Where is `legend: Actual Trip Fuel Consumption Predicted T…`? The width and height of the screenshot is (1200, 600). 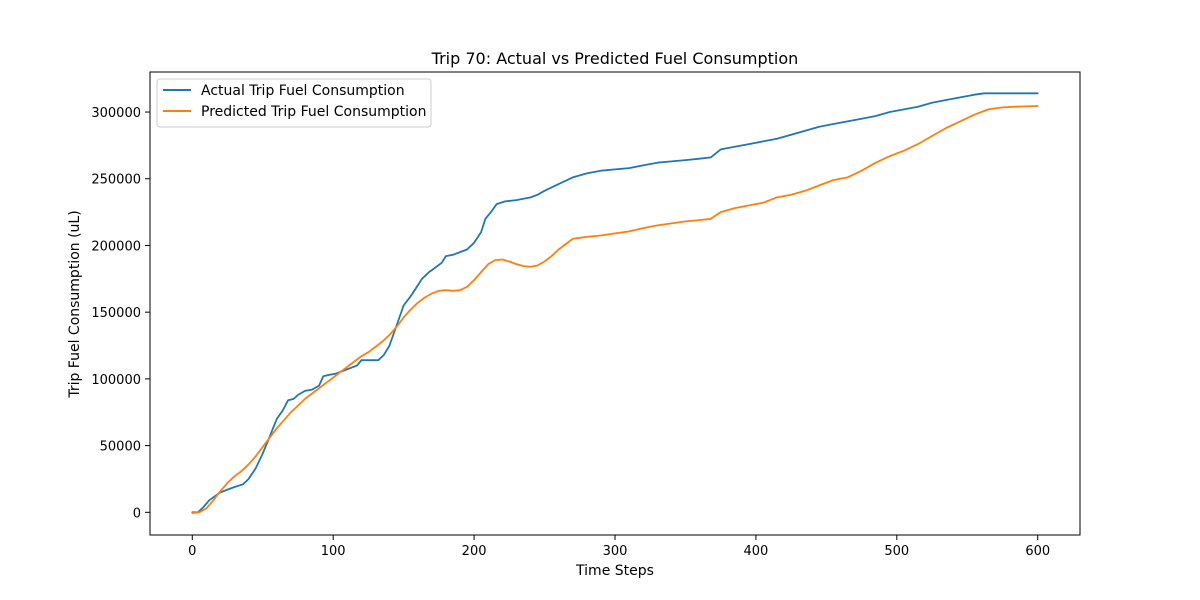
legend: Actual Trip Fuel Consumption Predicted T… is located at coordinates (294, 103).